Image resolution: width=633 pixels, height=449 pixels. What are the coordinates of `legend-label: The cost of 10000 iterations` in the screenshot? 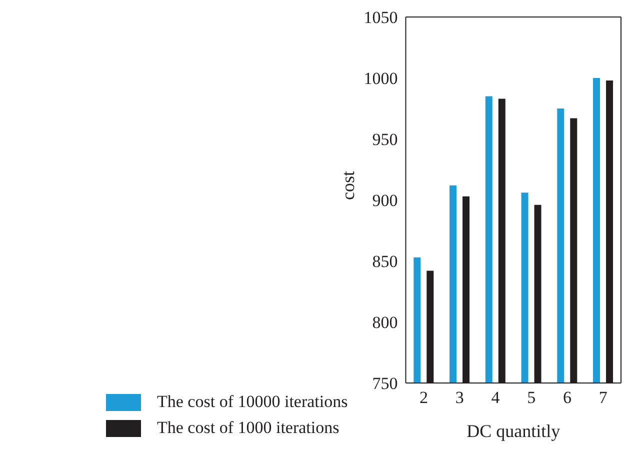 It's located at (252, 402).